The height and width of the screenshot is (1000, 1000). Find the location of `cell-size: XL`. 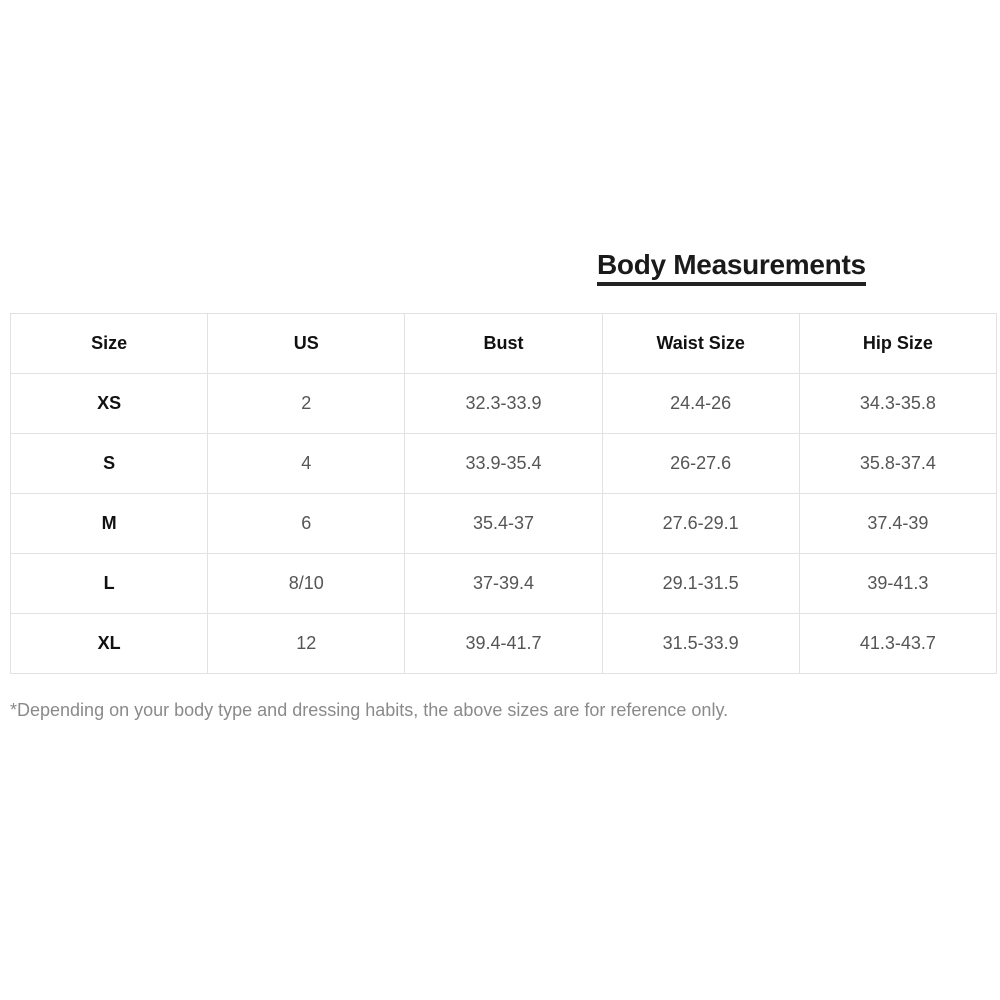

cell-size: XL is located at coordinates (109, 643).